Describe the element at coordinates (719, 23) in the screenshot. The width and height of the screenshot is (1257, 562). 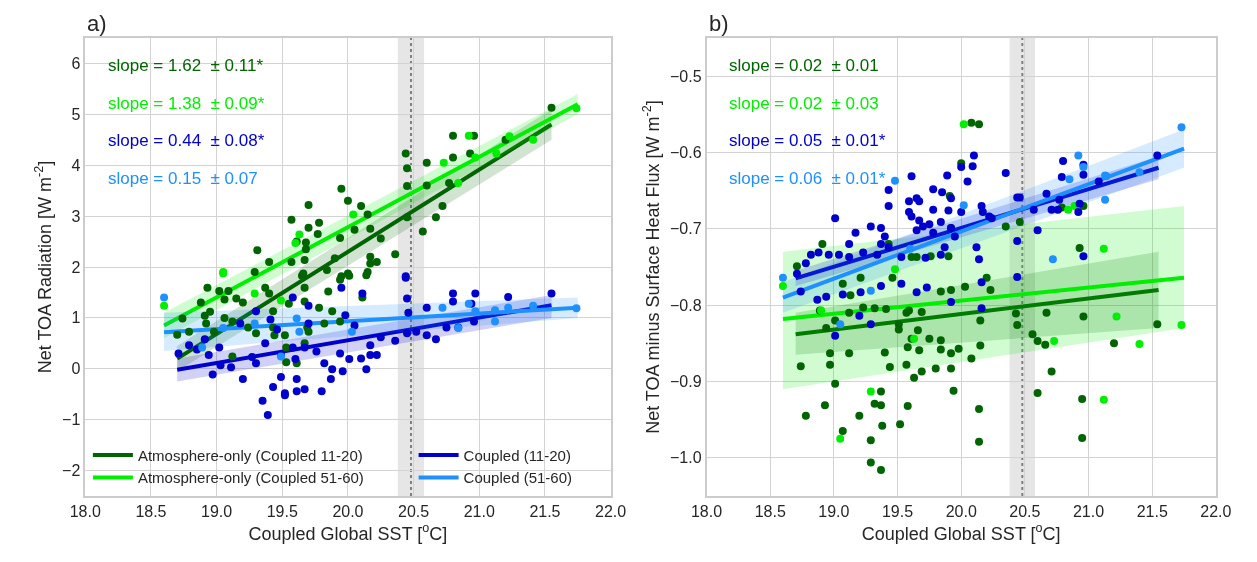
I see `chart-title: b)` at that location.